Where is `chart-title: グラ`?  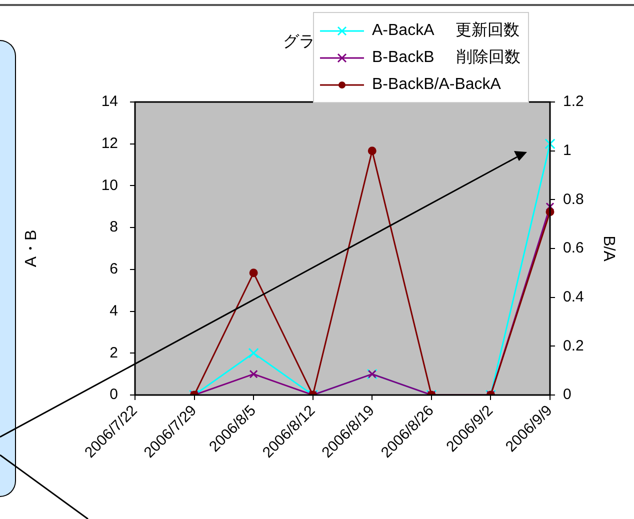 chart-title: グラ is located at coordinates (299, 41).